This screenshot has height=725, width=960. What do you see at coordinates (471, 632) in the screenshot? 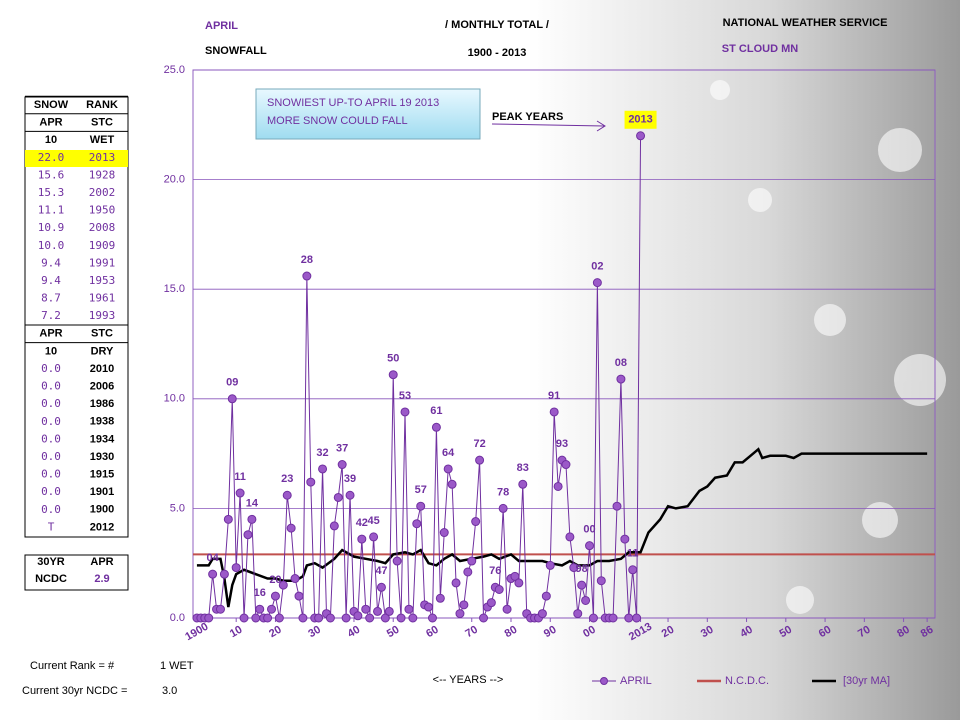
I see `x-tick-label: 70` at bounding box center [471, 632].